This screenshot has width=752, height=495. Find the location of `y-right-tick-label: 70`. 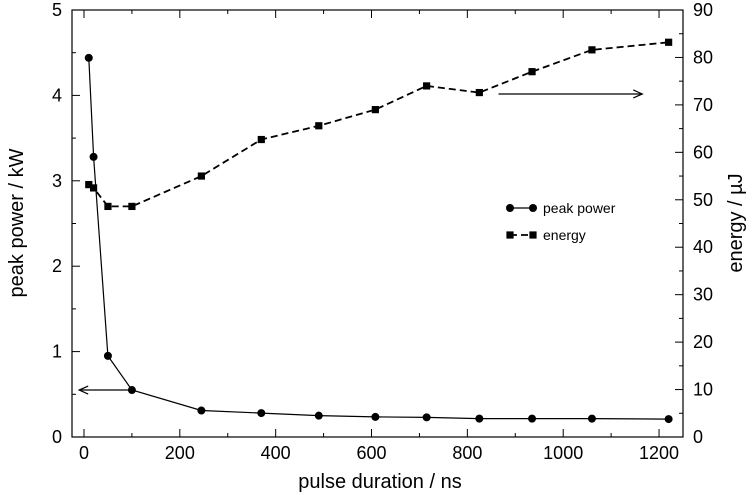

y-right-tick-label: 70 is located at coordinates (703, 105).